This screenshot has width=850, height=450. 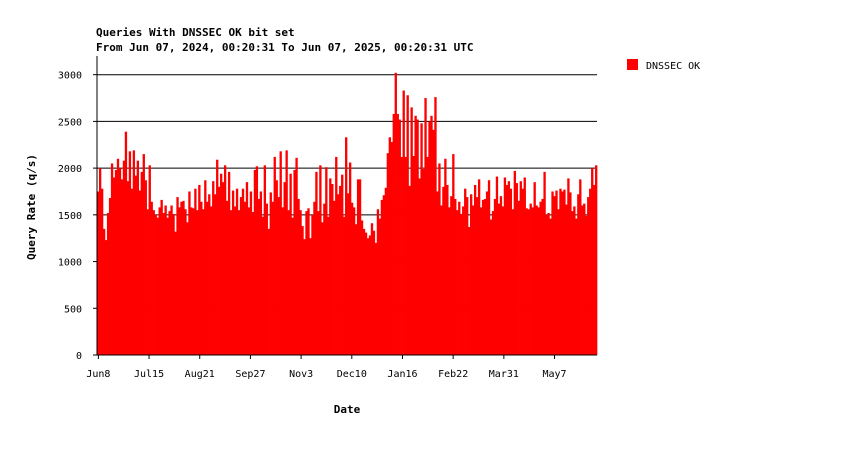 What do you see at coordinates (70, 263) in the screenshot?
I see `y-tick-label: 1000` at bounding box center [70, 263].